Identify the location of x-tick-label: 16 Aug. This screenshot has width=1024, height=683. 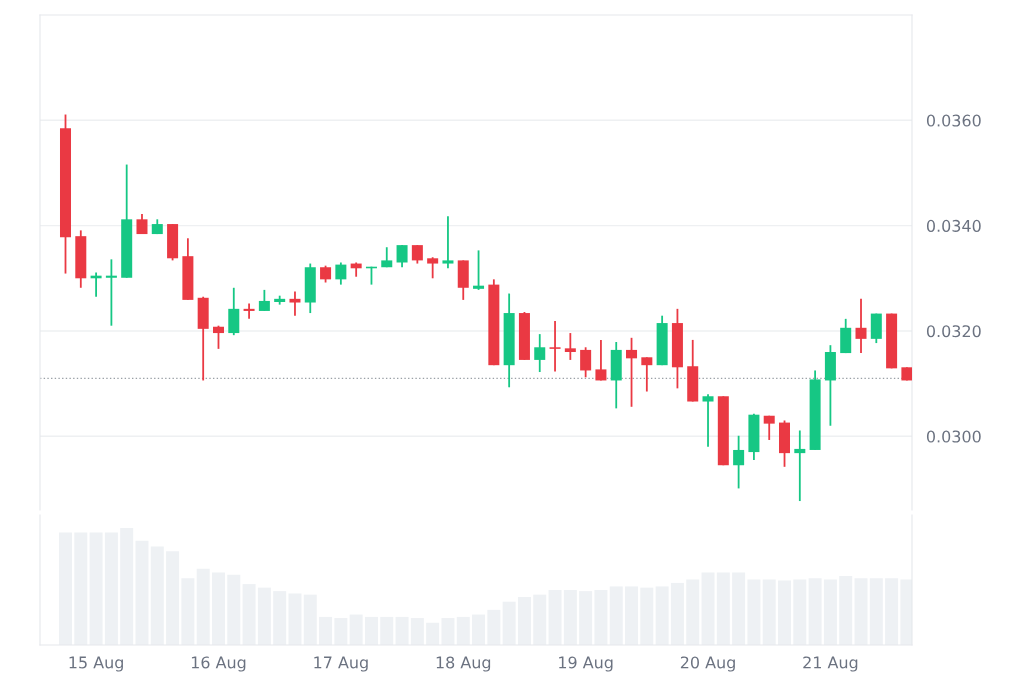
(218, 664).